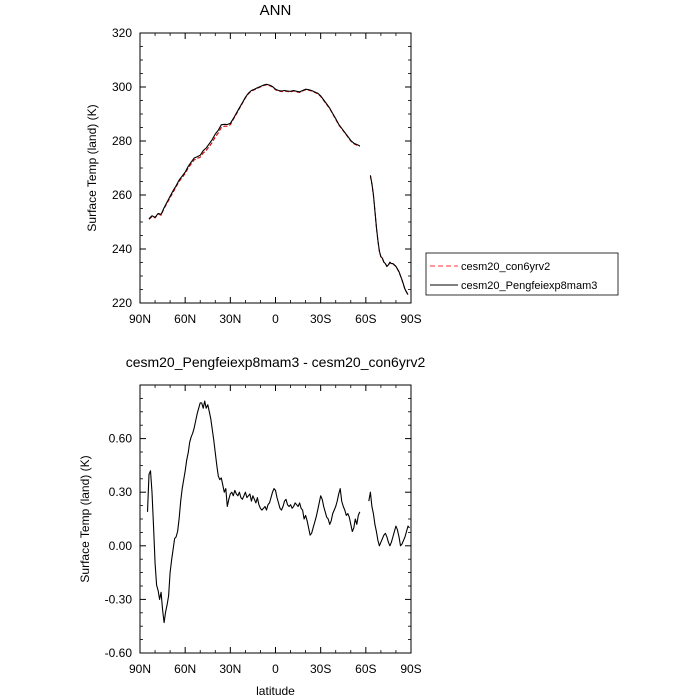 Image resolution: width=700 pixels, height=700 pixels. I want to click on y-tick-label: 0.30, so click(121, 492).